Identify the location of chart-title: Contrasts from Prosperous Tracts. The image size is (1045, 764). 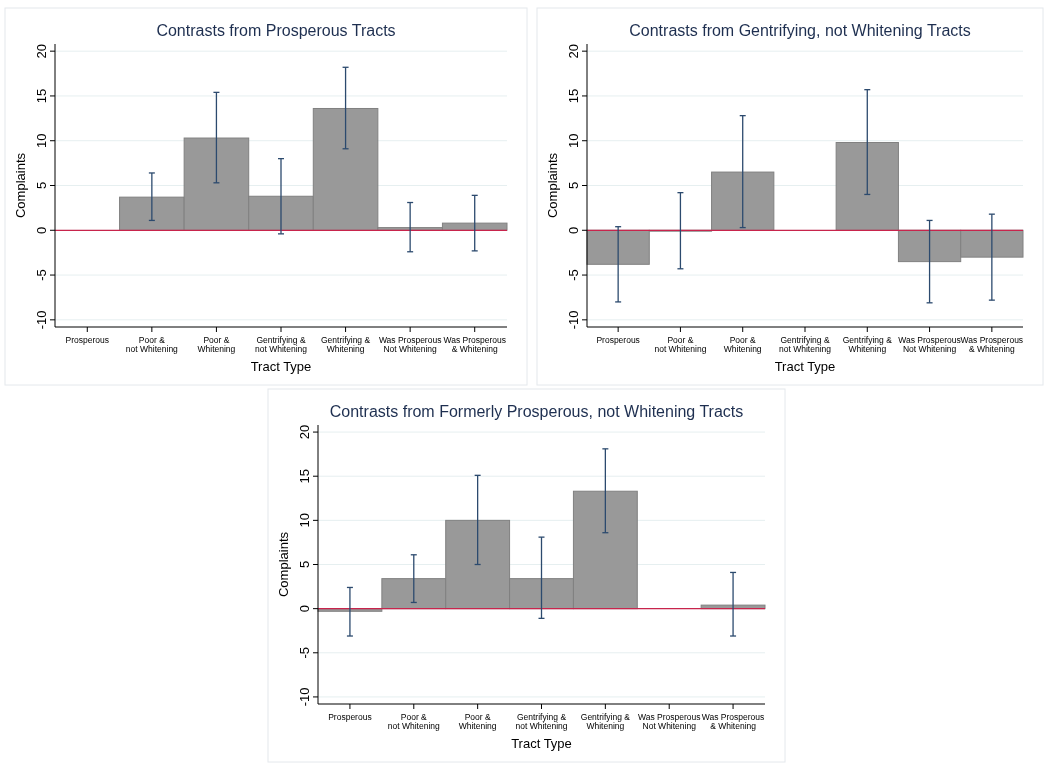
(276, 30).